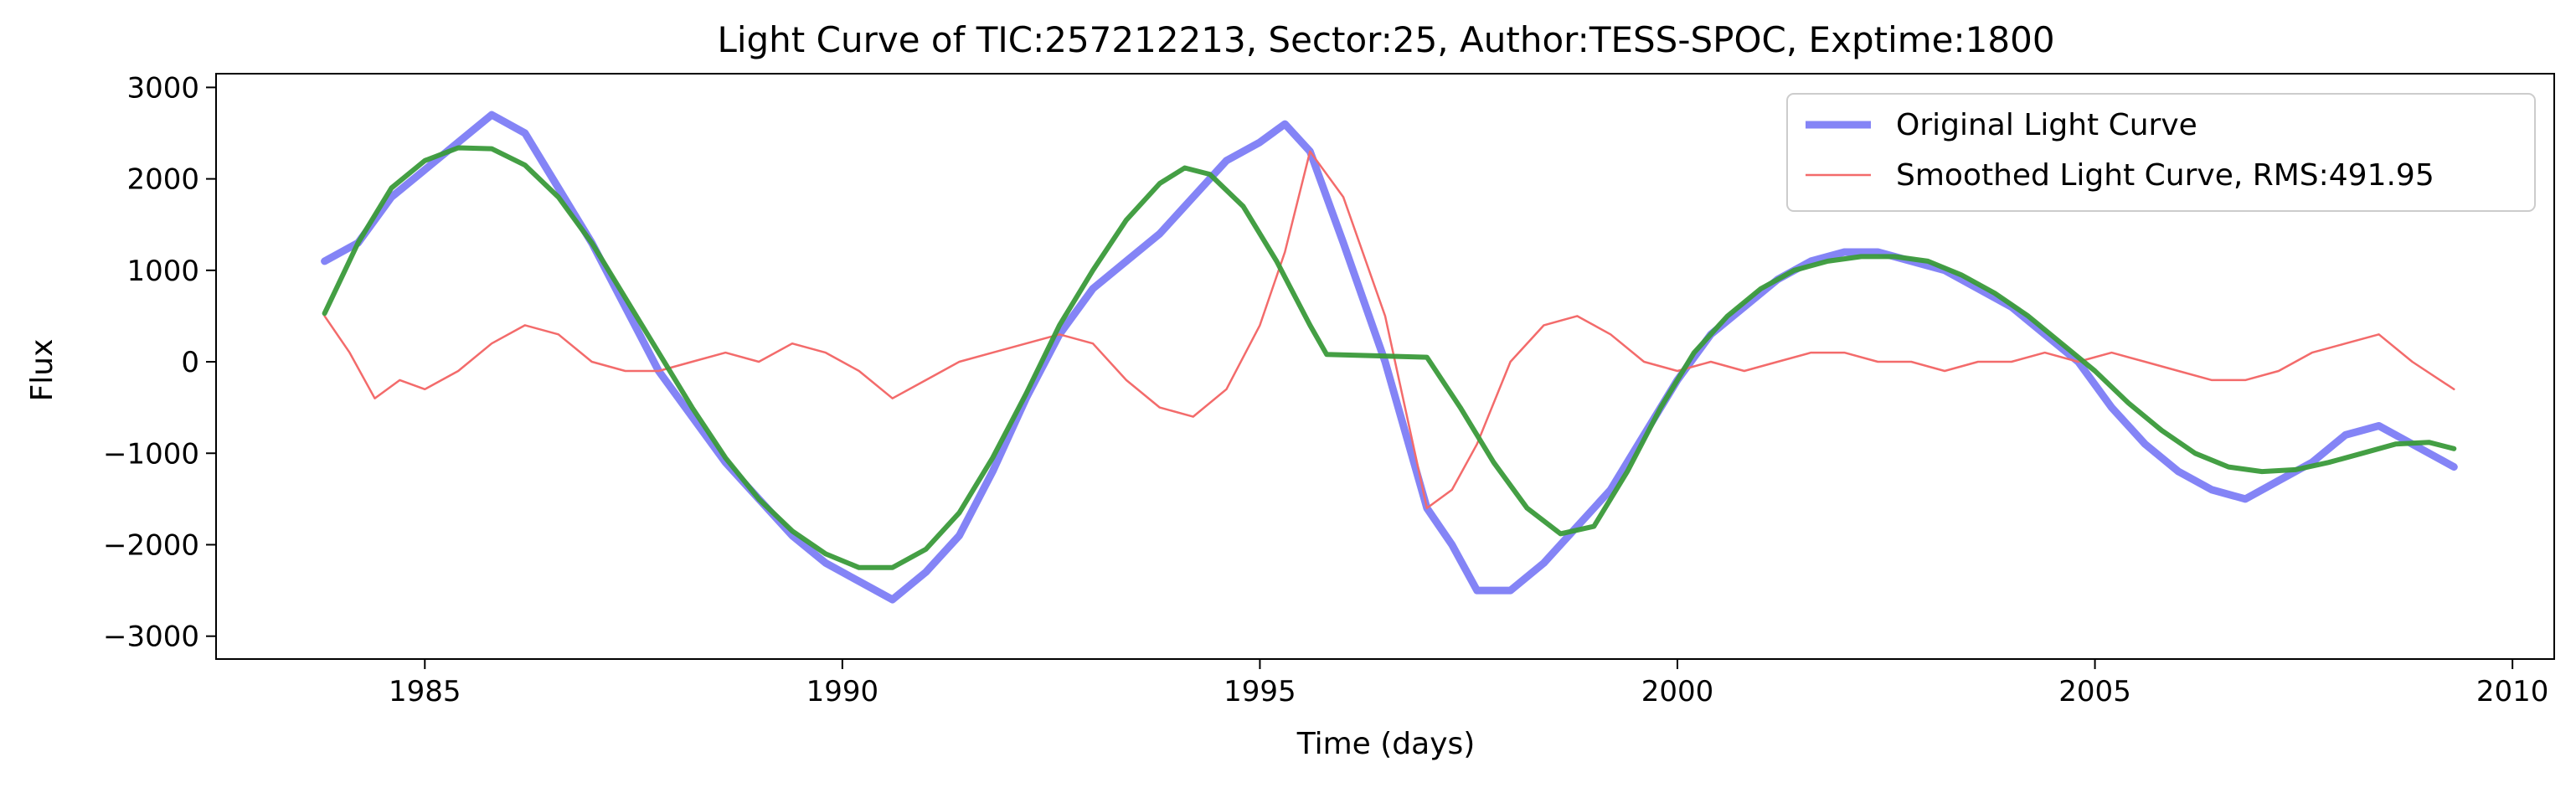 This screenshot has height=788, width=2576. What do you see at coordinates (842, 691) in the screenshot?
I see `x-tick-label: 1990` at bounding box center [842, 691].